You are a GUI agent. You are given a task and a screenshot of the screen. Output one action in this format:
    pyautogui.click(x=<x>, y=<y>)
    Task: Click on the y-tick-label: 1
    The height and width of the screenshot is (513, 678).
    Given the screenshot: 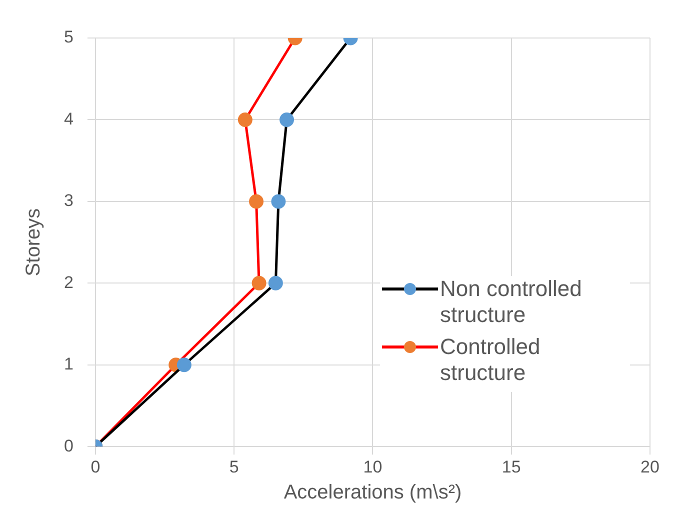 What is the action you would take?
    pyautogui.click(x=69, y=364)
    